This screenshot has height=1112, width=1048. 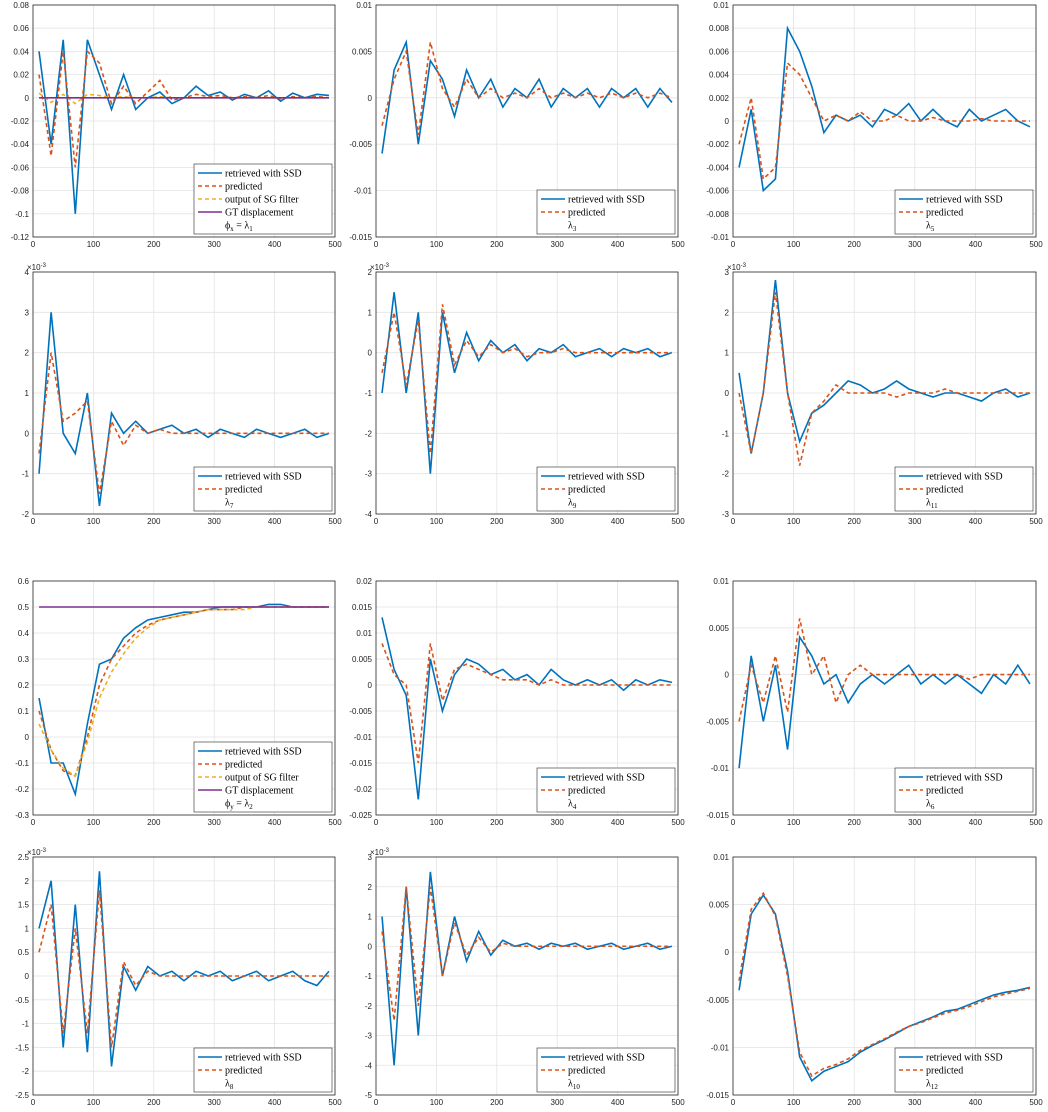 What do you see at coordinates (964, 212) in the screenshot?
I see `legend: retrieved with SSD predicted λ5` at bounding box center [964, 212].